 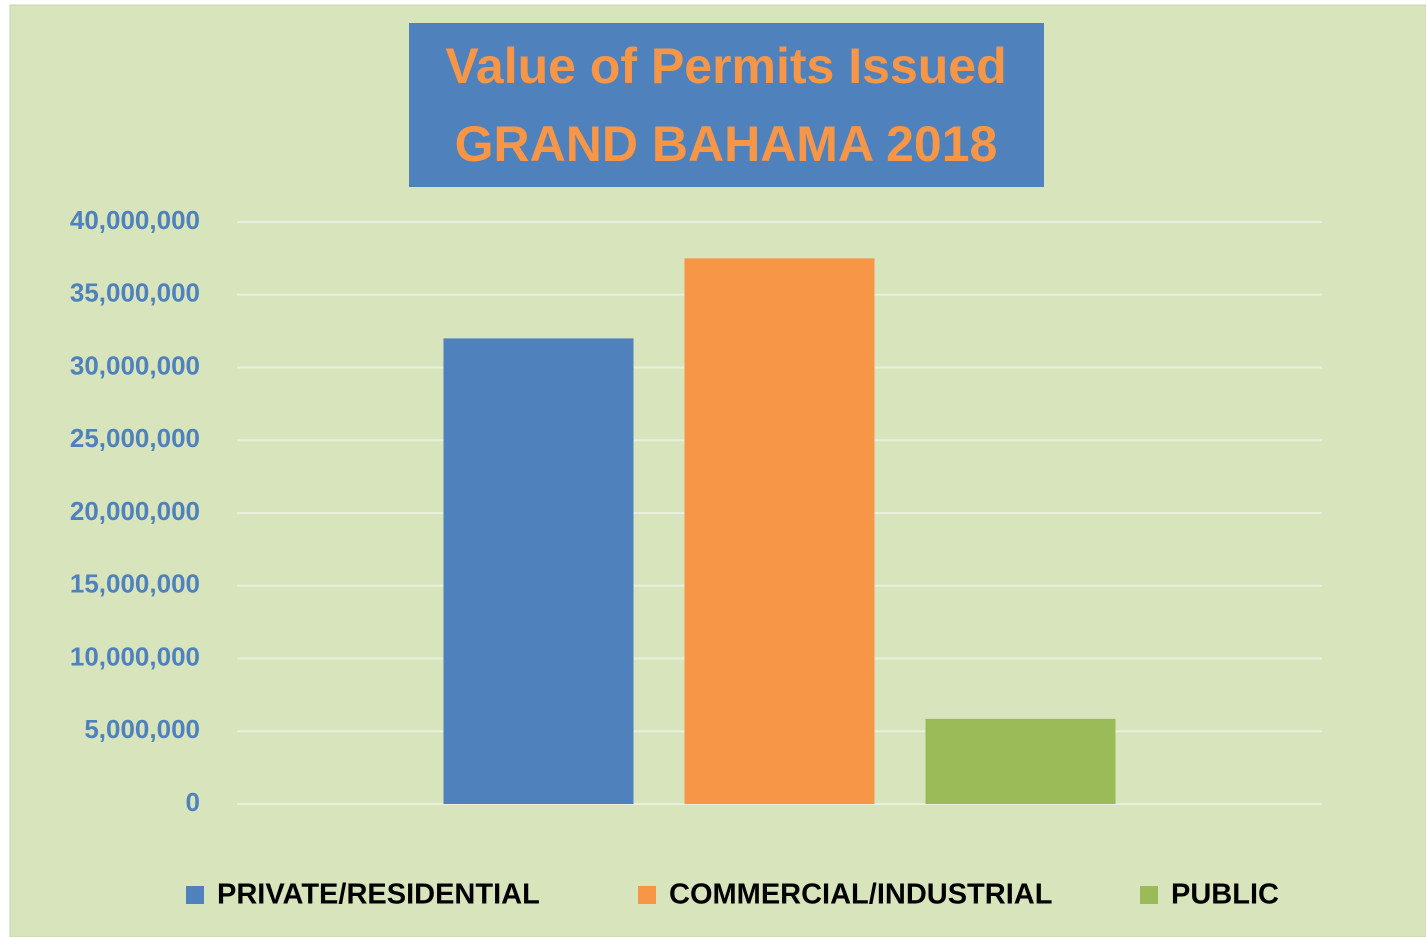 What do you see at coordinates (193, 802) in the screenshot?
I see `y-tick-label: 0` at bounding box center [193, 802].